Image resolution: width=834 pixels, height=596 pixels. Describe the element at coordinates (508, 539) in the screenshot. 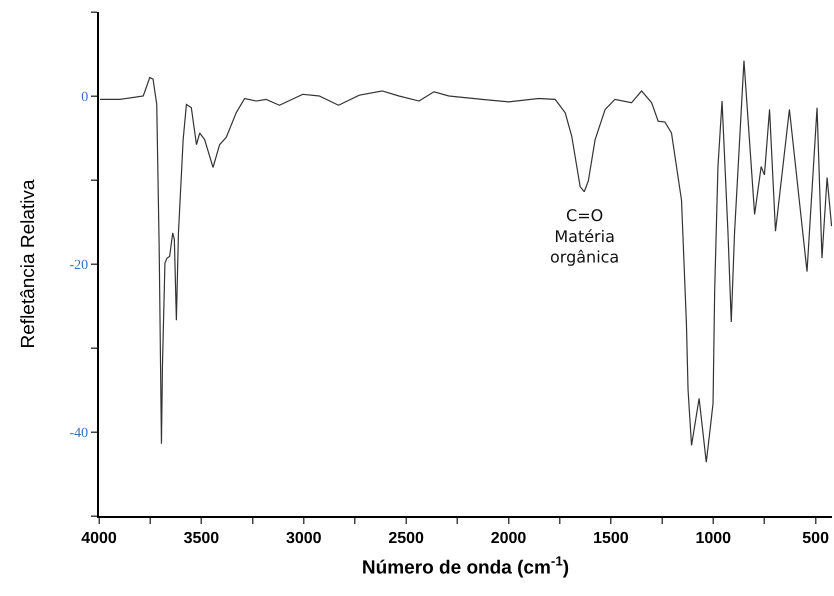

I see `x-tick-label: 2000` at that location.